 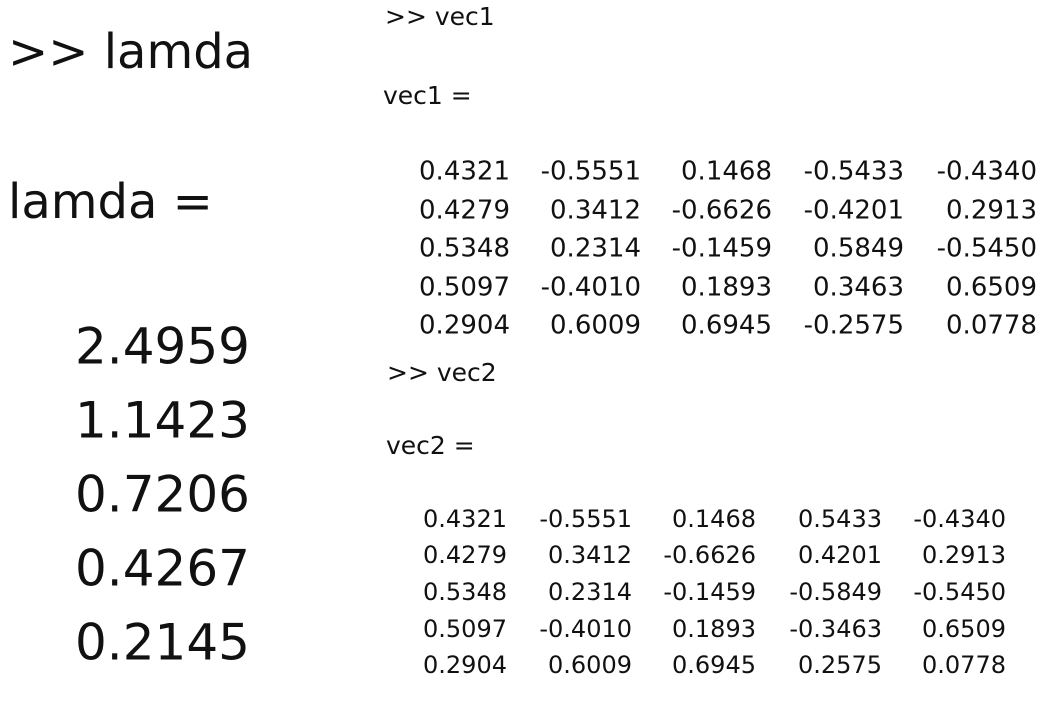 I want to click on matrix-cell: -0.4201, so click(x=854, y=211).